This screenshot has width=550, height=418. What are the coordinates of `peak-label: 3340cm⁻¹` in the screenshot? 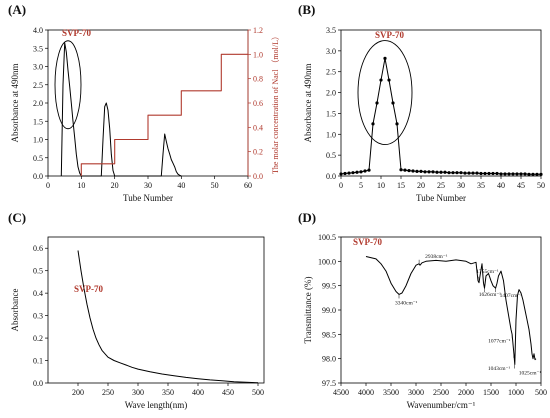 It's located at (406, 303).